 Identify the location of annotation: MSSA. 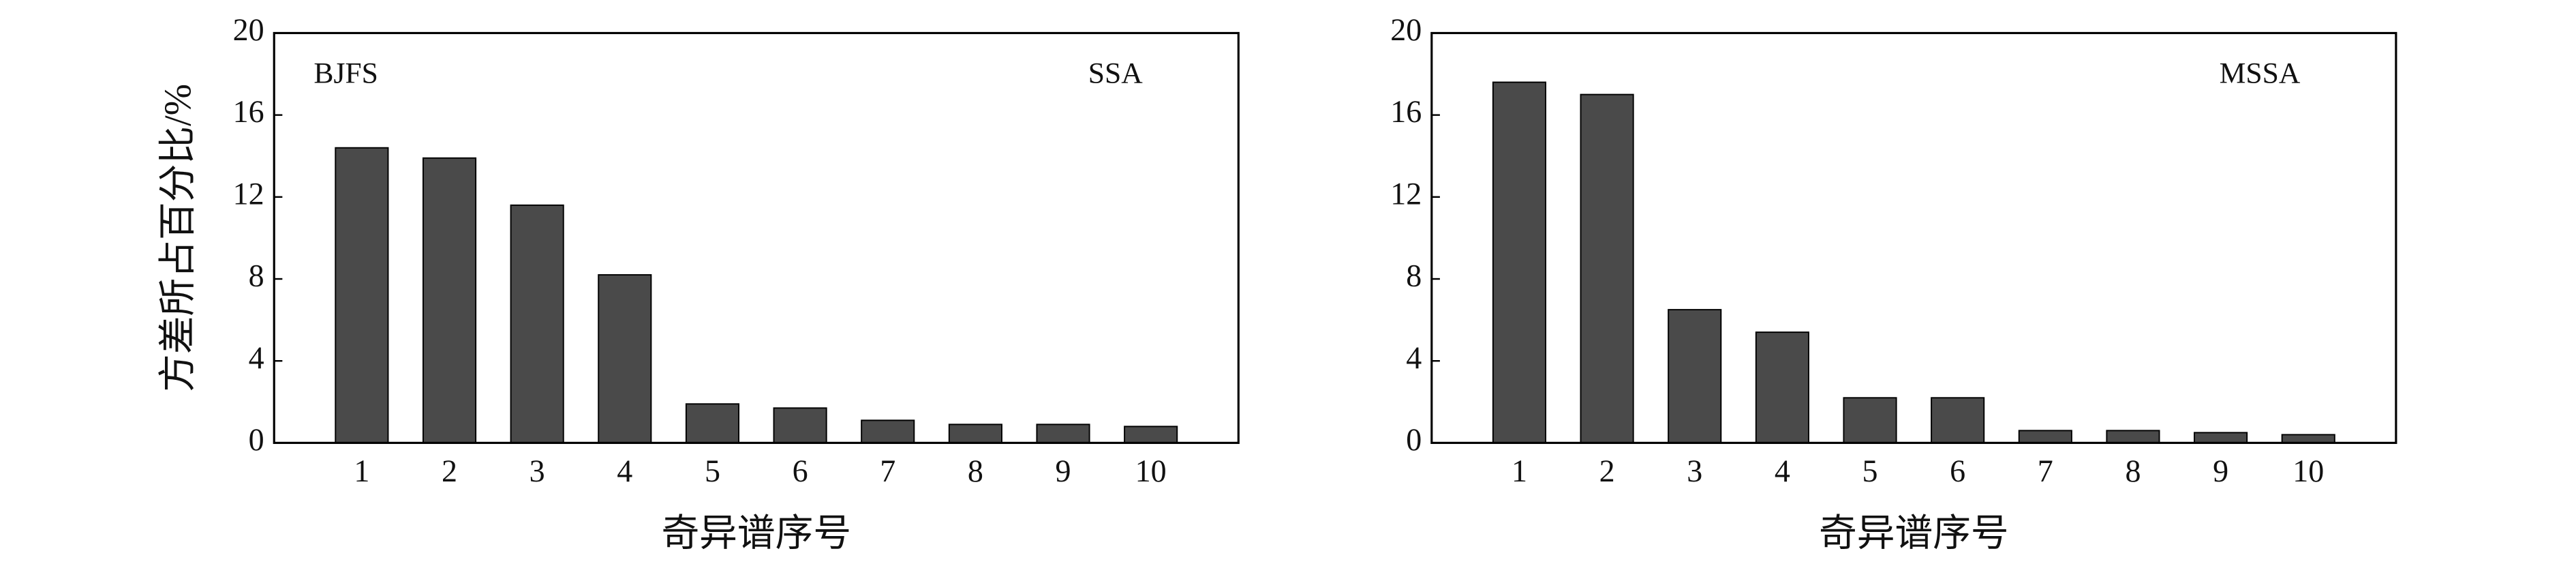
(2260, 73).